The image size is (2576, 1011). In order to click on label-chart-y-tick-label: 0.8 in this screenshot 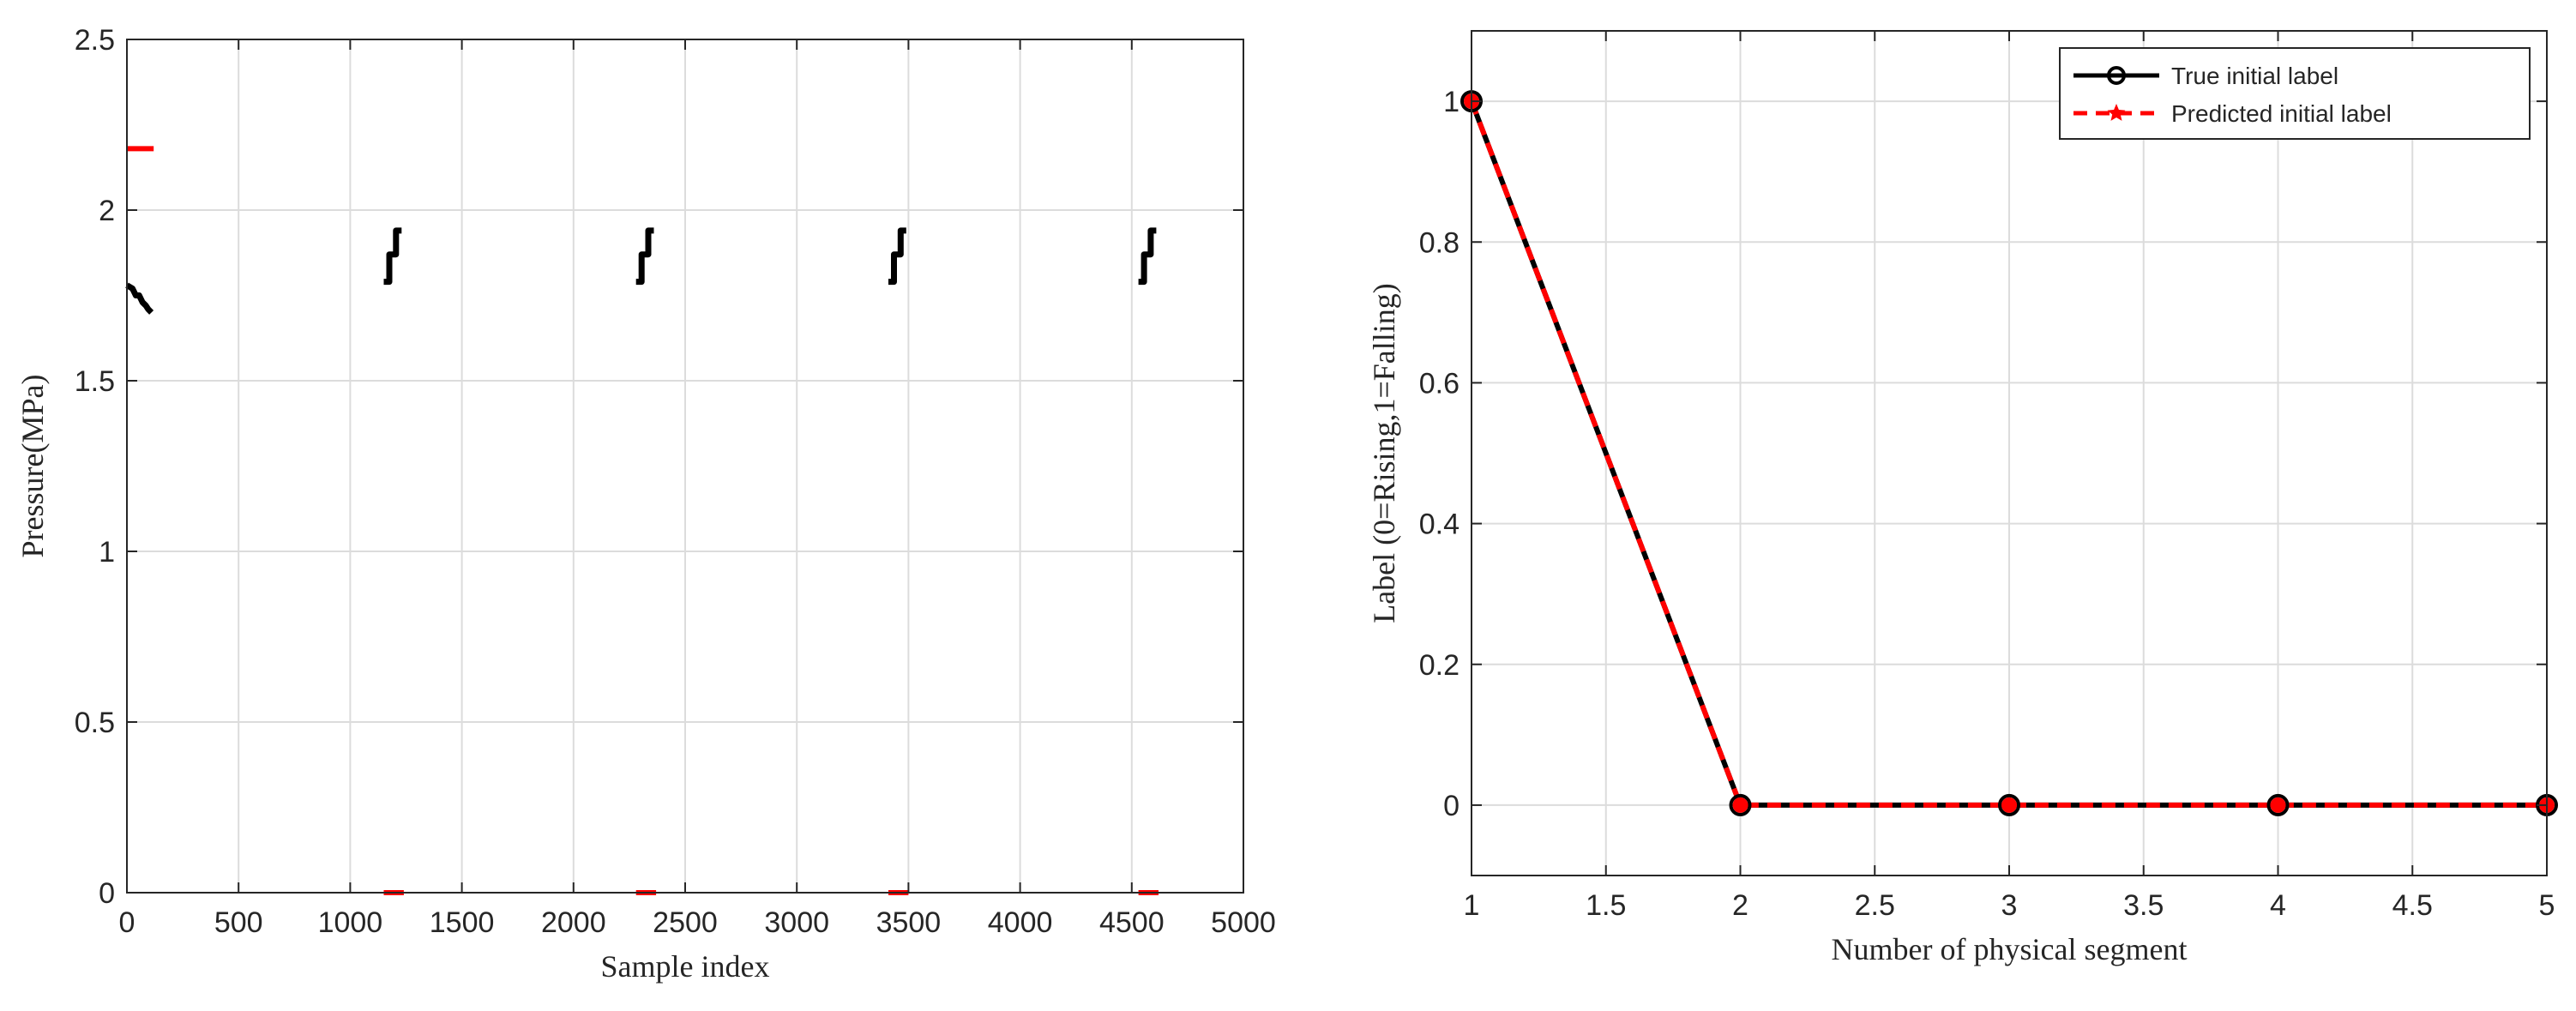, I will do `click(1439, 242)`.